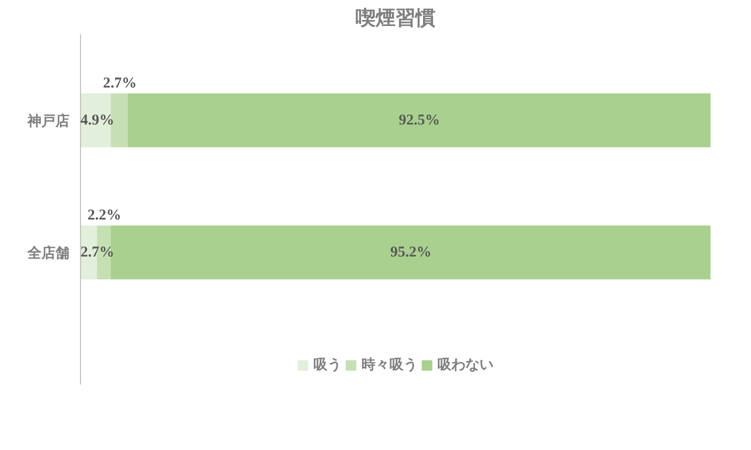  I want to click on data-label: 2.2%, so click(105, 215).